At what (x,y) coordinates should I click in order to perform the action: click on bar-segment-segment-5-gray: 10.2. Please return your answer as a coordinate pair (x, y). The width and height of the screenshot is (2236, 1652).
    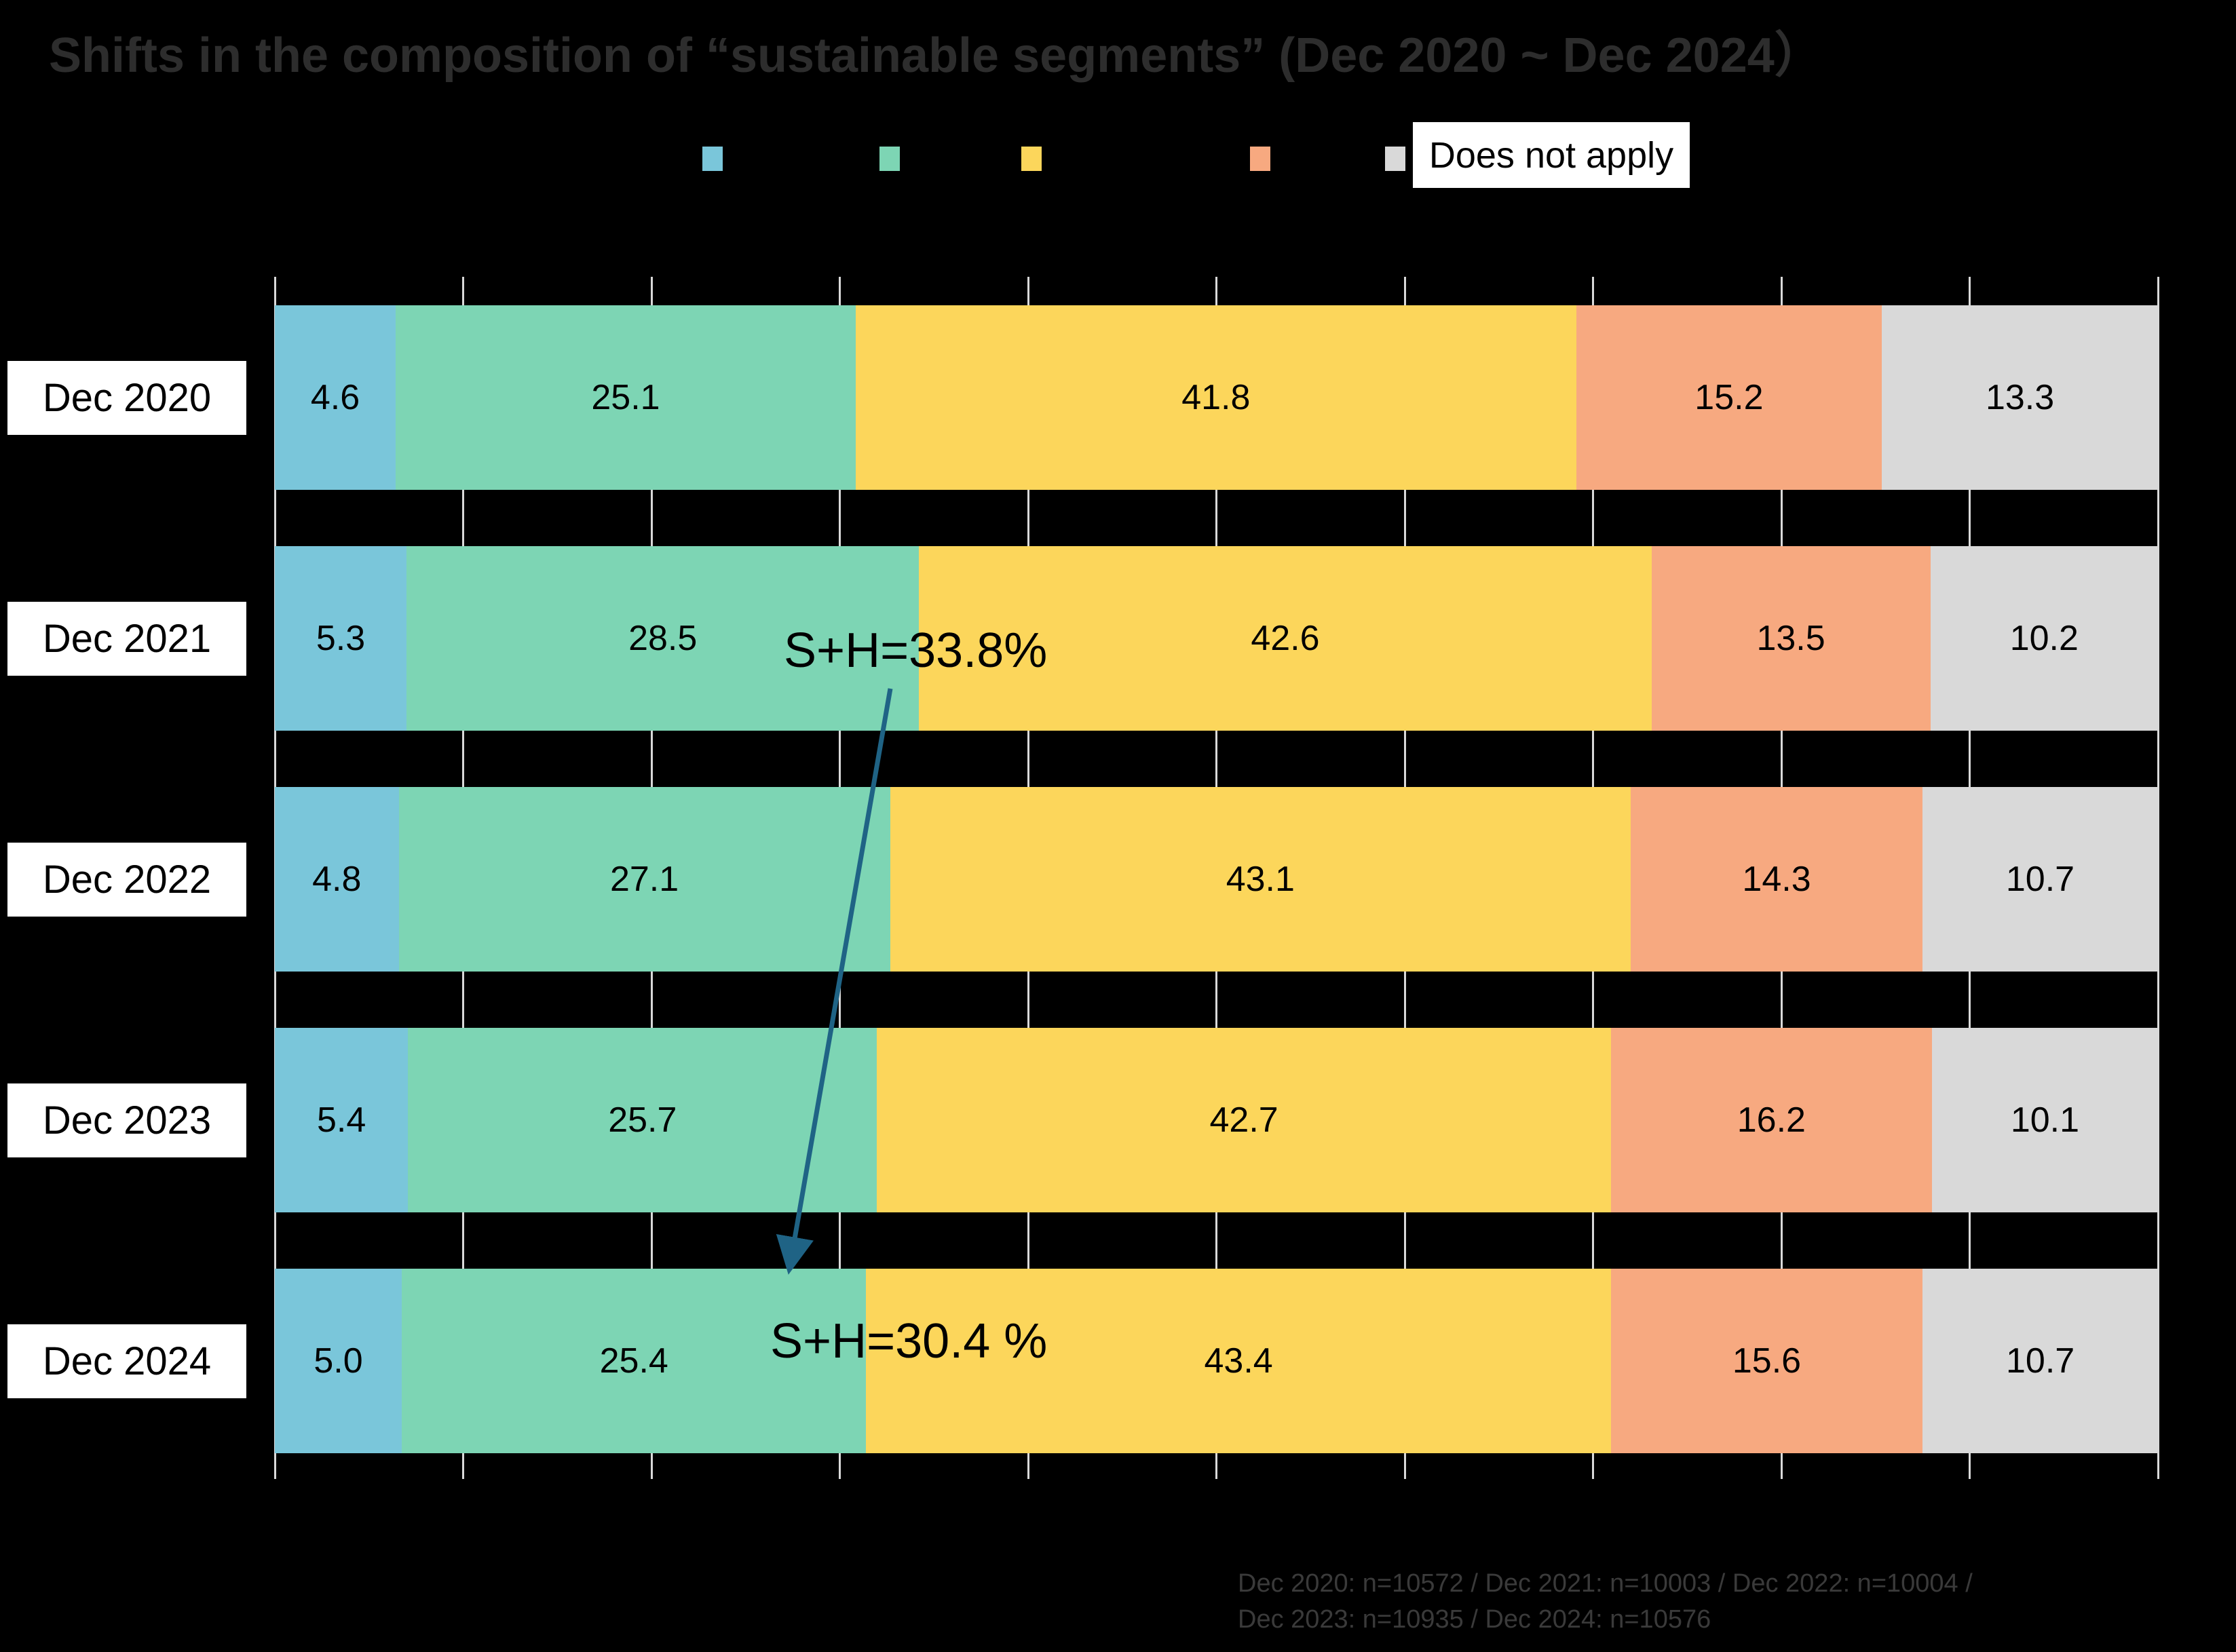
    Looking at the image, I should click on (2044, 638).